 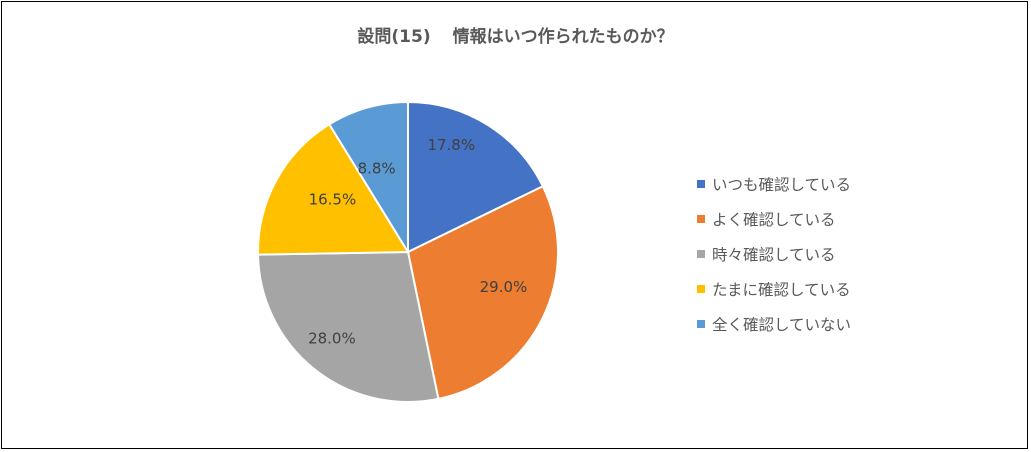 What do you see at coordinates (451, 145) in the screenshot?
I see `slice-data-label: 17.8%` at bounding box center [451, 145].